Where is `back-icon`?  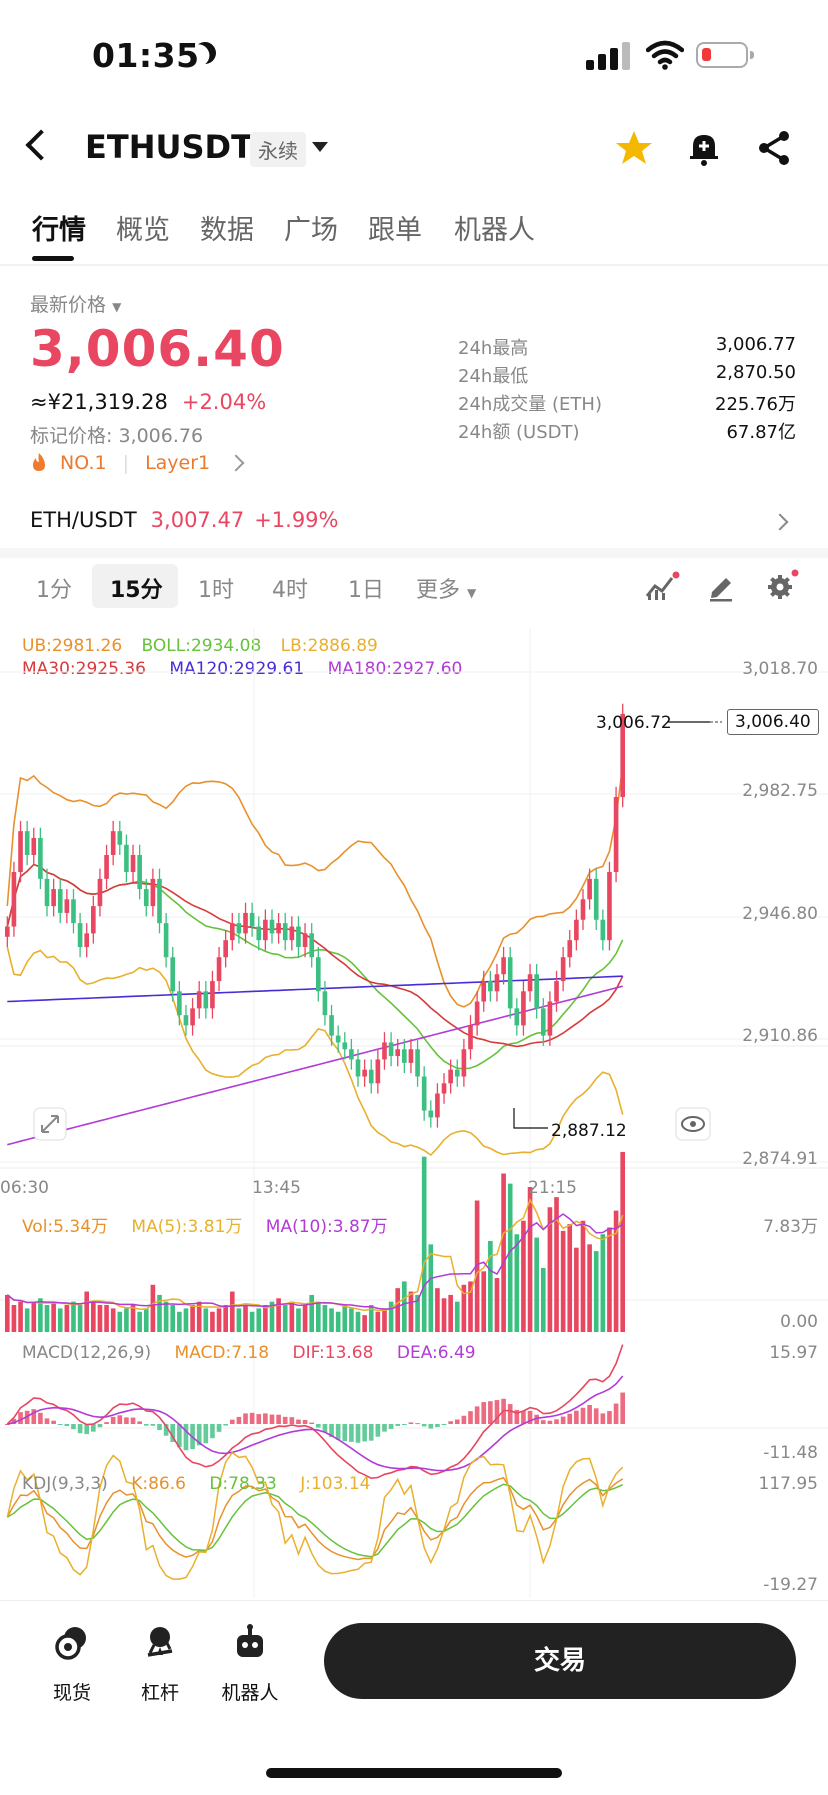 back-icon is located at coordinates (41, 145).